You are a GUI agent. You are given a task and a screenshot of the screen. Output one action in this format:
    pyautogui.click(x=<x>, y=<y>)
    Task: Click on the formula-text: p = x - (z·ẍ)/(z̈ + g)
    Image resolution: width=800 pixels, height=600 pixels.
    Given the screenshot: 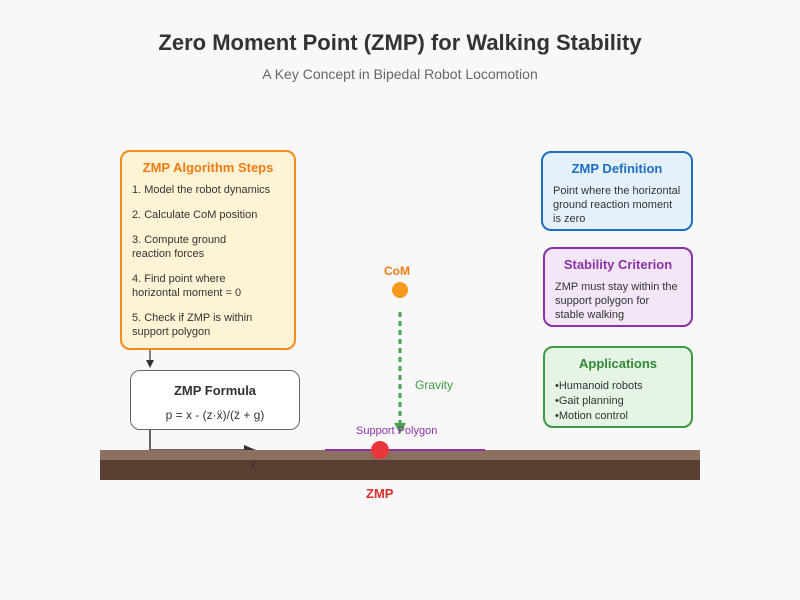 What is the action you would take?
    pyautogui.click(x=215, y=415)
    